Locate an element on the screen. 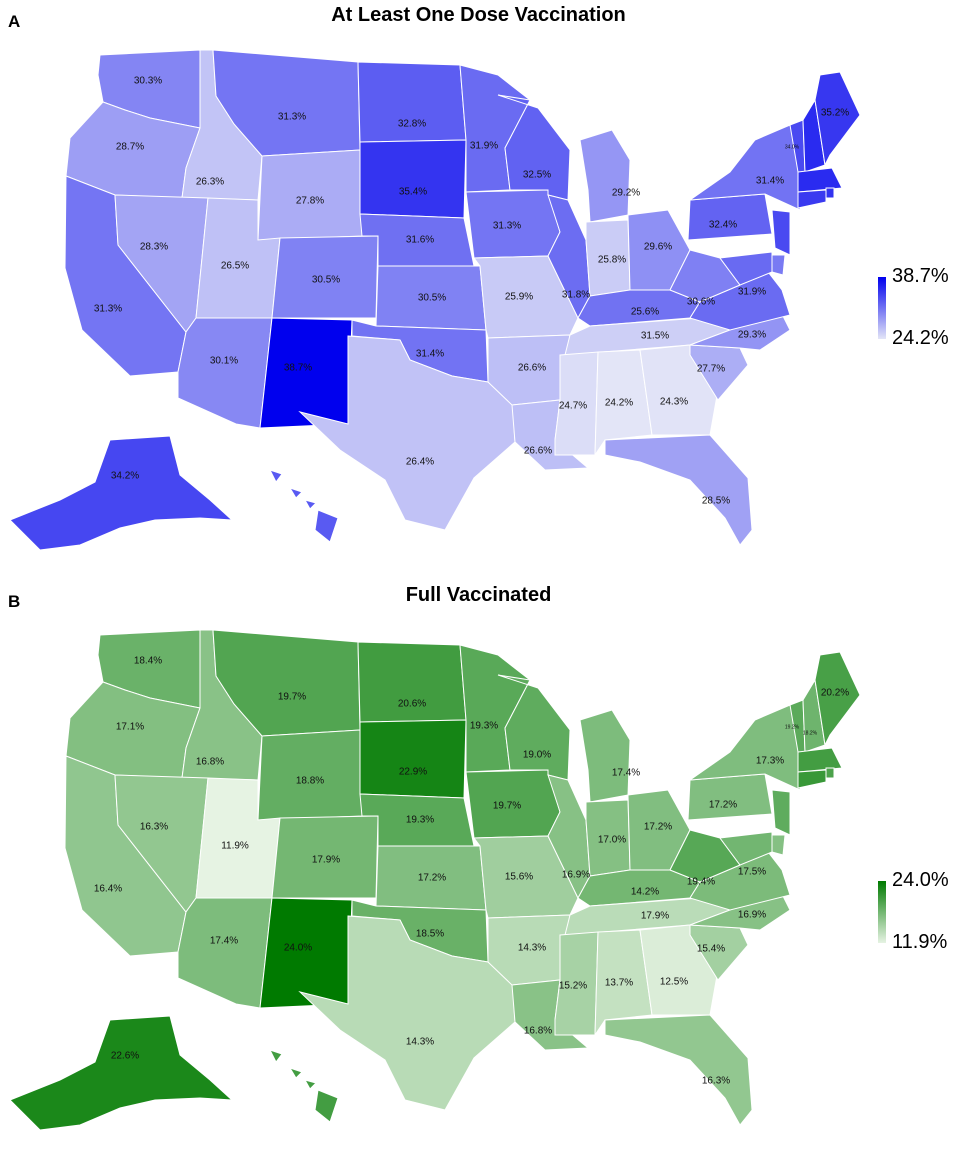 The image size is (957, 1160). state-value-label-ms: 24.7% is located at coordinates (573, 406).